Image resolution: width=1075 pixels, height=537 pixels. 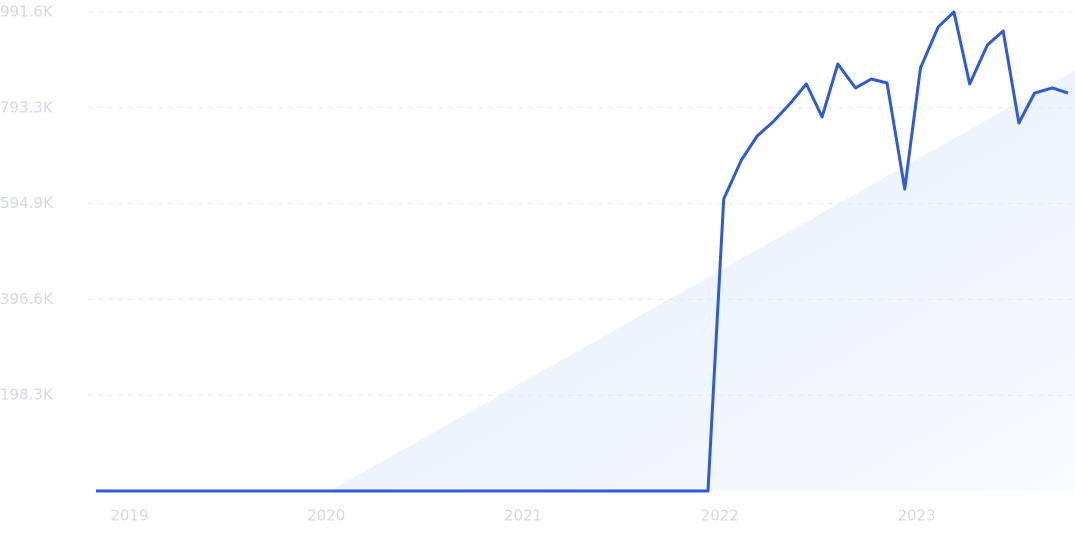 What do you see at coordinates (720, 516) in the screenshot?
I see `x-tick-label: 2022` at bounding box center [720, 516].